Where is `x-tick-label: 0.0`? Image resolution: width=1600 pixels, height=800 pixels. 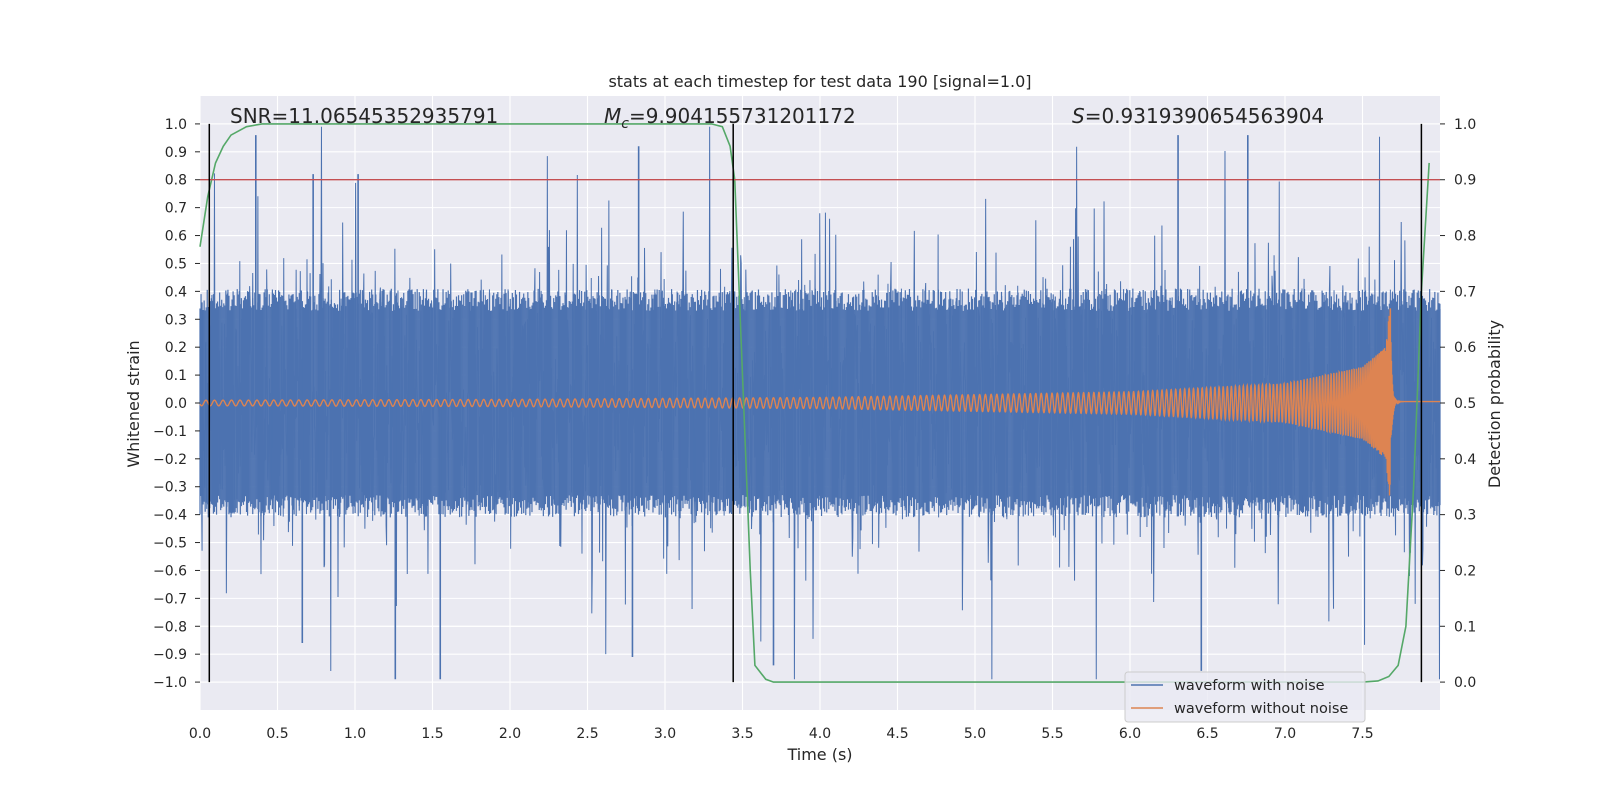 x-tick-label: 0.0 is located at coordinates (200, 734).